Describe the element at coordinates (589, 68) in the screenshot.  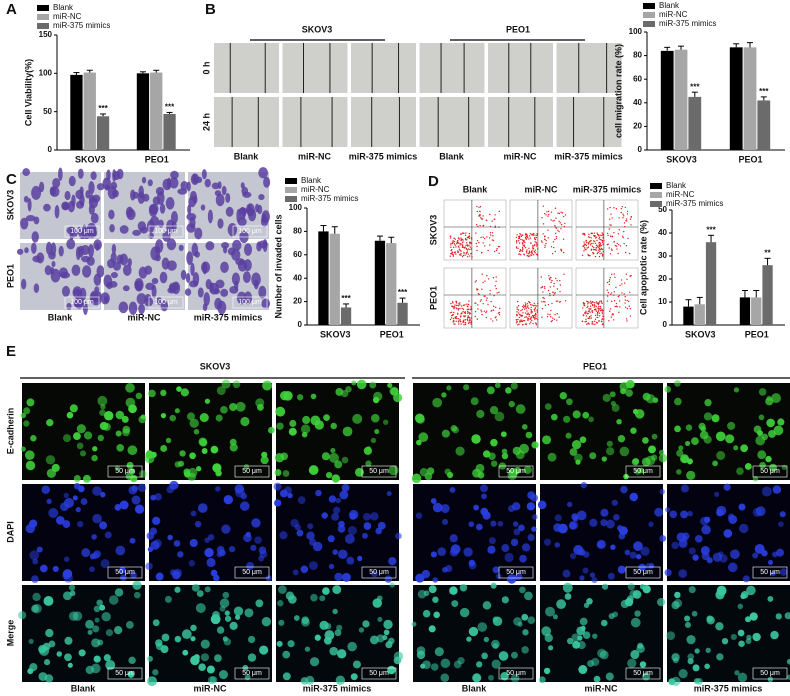
I see `micrograph` at that location.